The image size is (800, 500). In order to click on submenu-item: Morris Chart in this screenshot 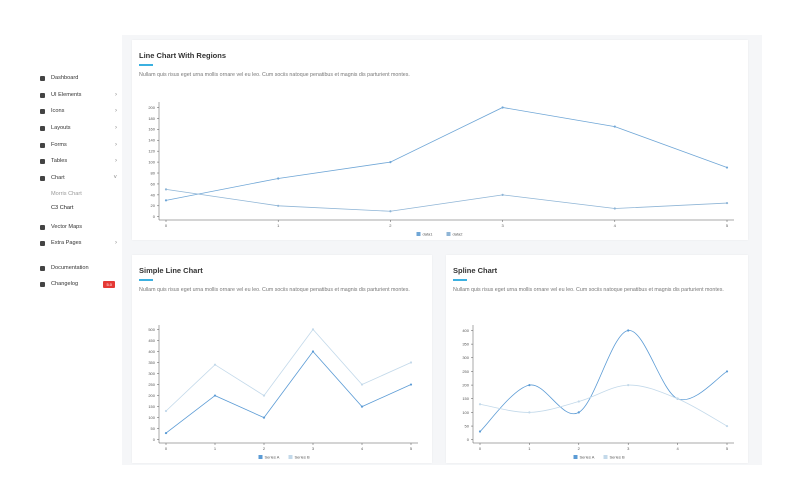, I will do `click(77, 194)`.